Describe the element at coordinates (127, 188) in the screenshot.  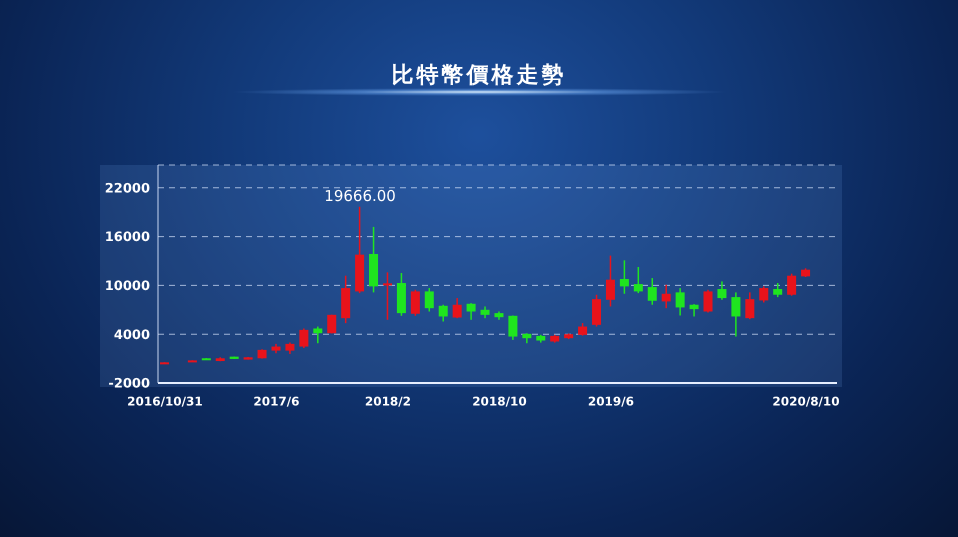
I see `y-tick-label: 22000` at that location.